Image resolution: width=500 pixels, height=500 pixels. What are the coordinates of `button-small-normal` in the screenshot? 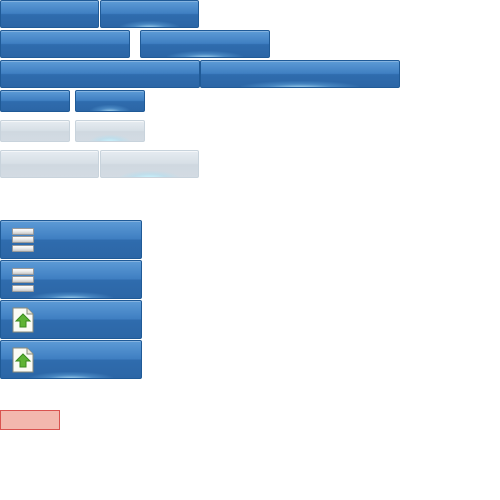 It's located at (35, 101).